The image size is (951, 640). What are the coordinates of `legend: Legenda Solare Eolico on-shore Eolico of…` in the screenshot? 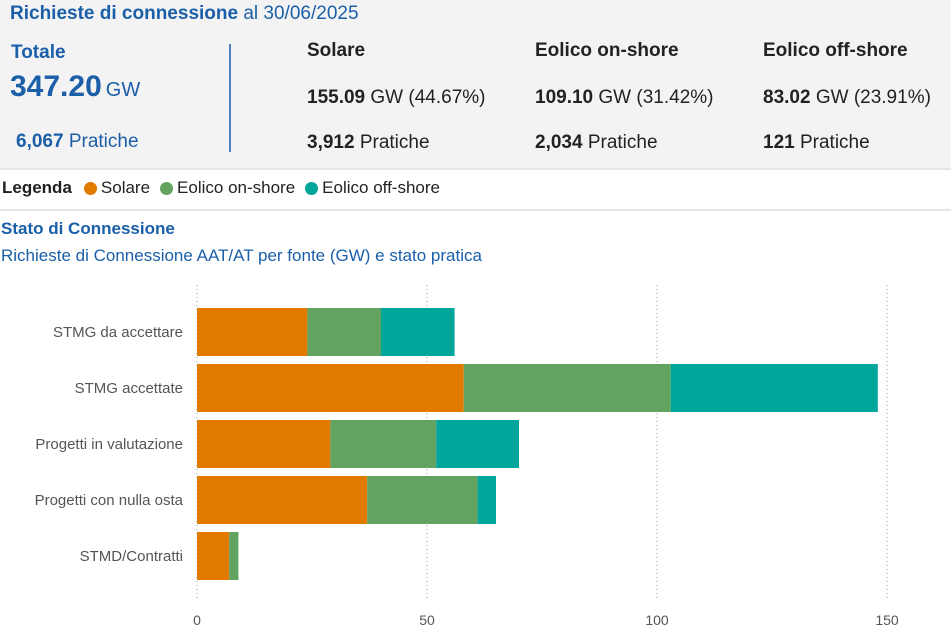 It's located at (226, 188).